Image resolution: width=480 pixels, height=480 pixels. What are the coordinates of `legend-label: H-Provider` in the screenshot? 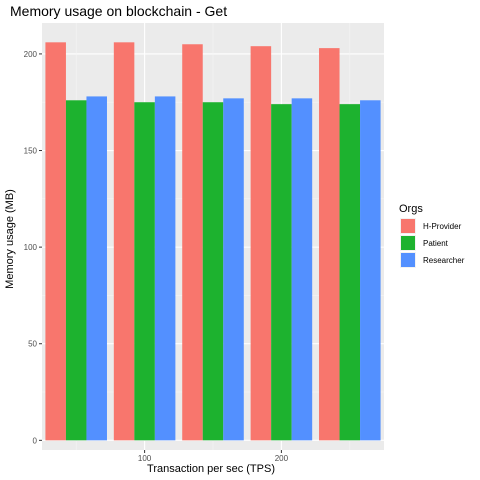 It's located at (442, 226).